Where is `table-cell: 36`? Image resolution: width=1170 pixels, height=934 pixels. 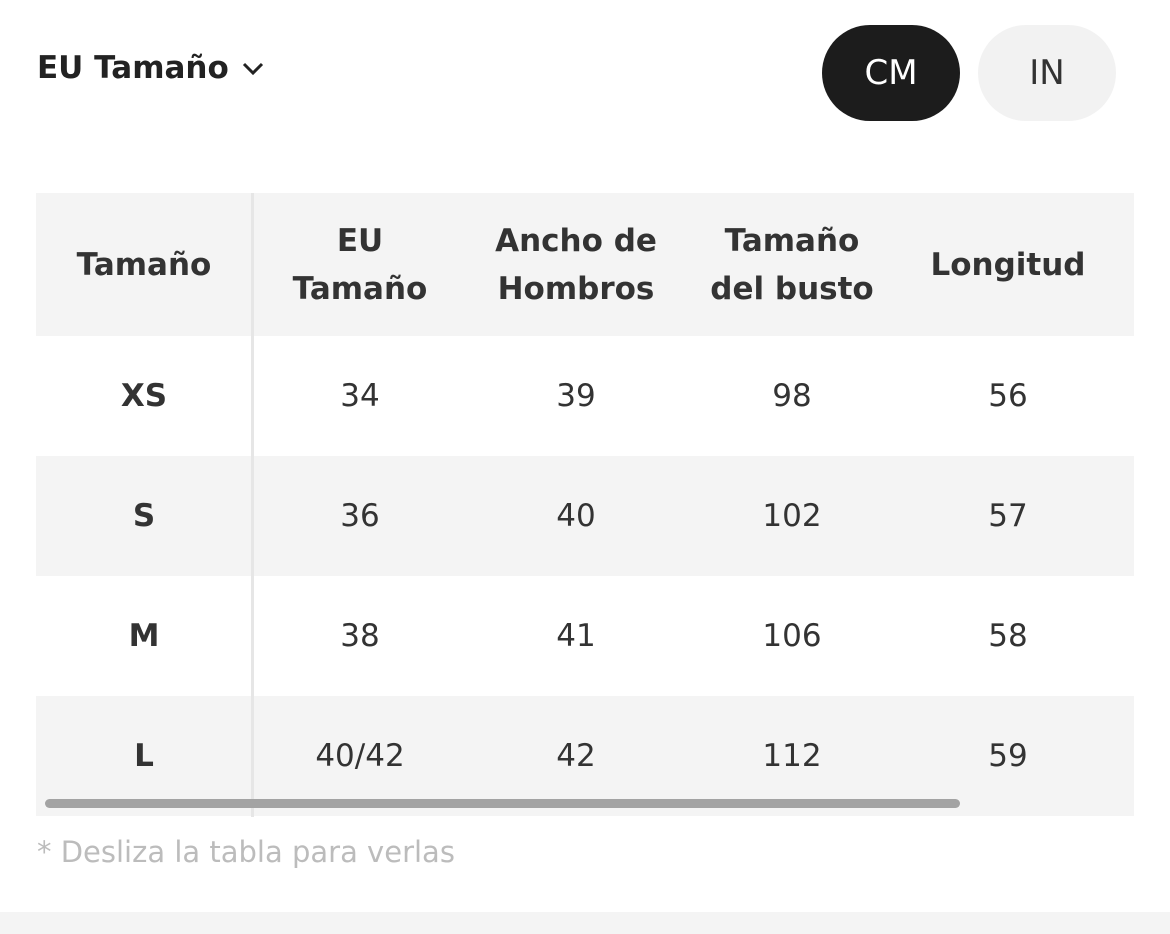
table-cell: 36 is located at coordinates (360, 516).